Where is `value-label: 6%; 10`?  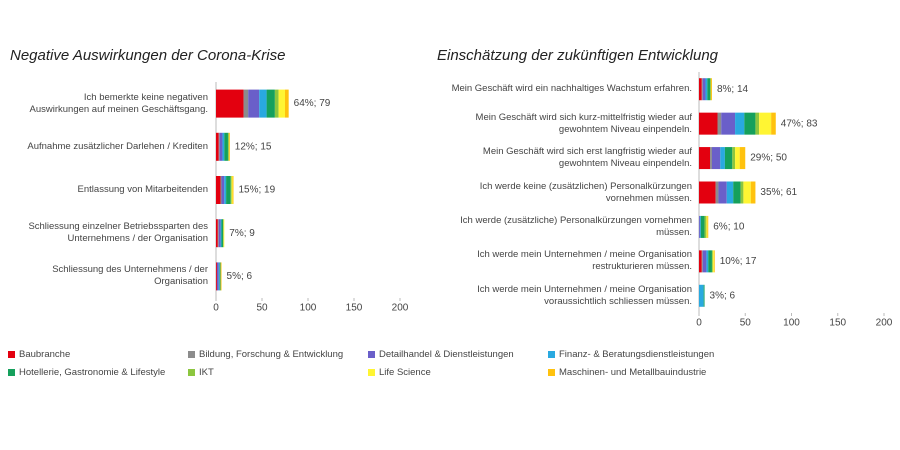 value-label: 6%; 10 is located at coordinates (729, 227).